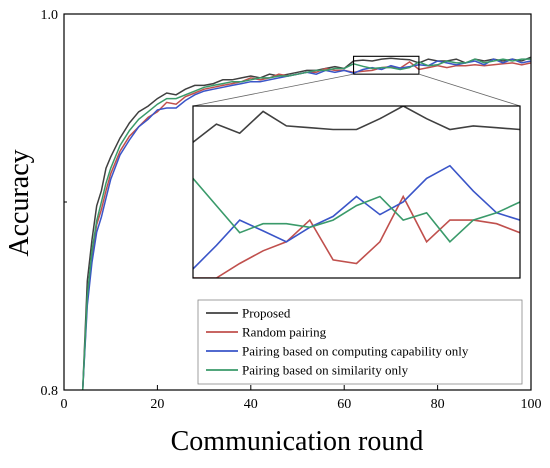 The height and width of the screenshot is (468, 550). What do you see at coordinates (325, 370) in the screenshot?
I see `legend-label-pairing-based-on-similarity-only: Pairing based on similarity only` at bounding box center [325, 370].